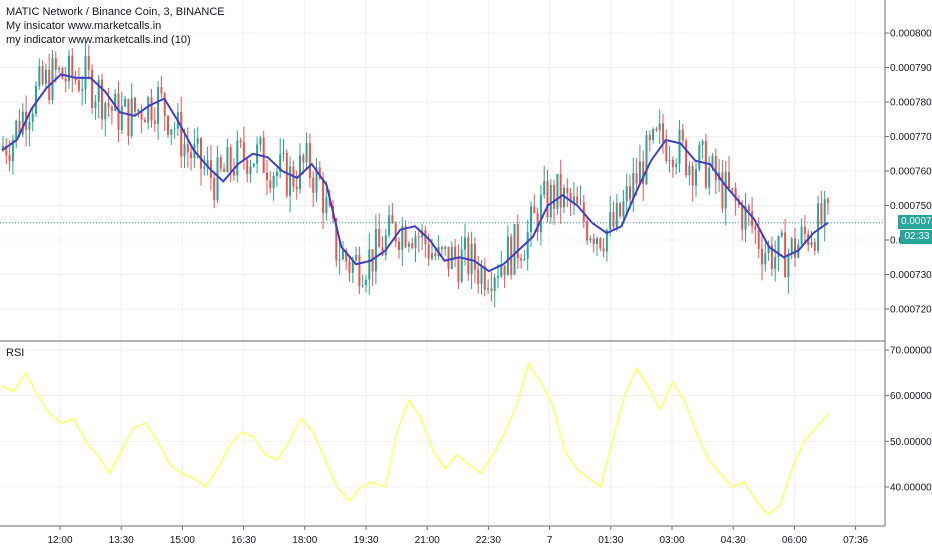  Describe the element at coordinates (115, 12) in the screenshot. I see `symbol-legend: MATIC Network / Binance Coin, 3, BINANCE` at that location.